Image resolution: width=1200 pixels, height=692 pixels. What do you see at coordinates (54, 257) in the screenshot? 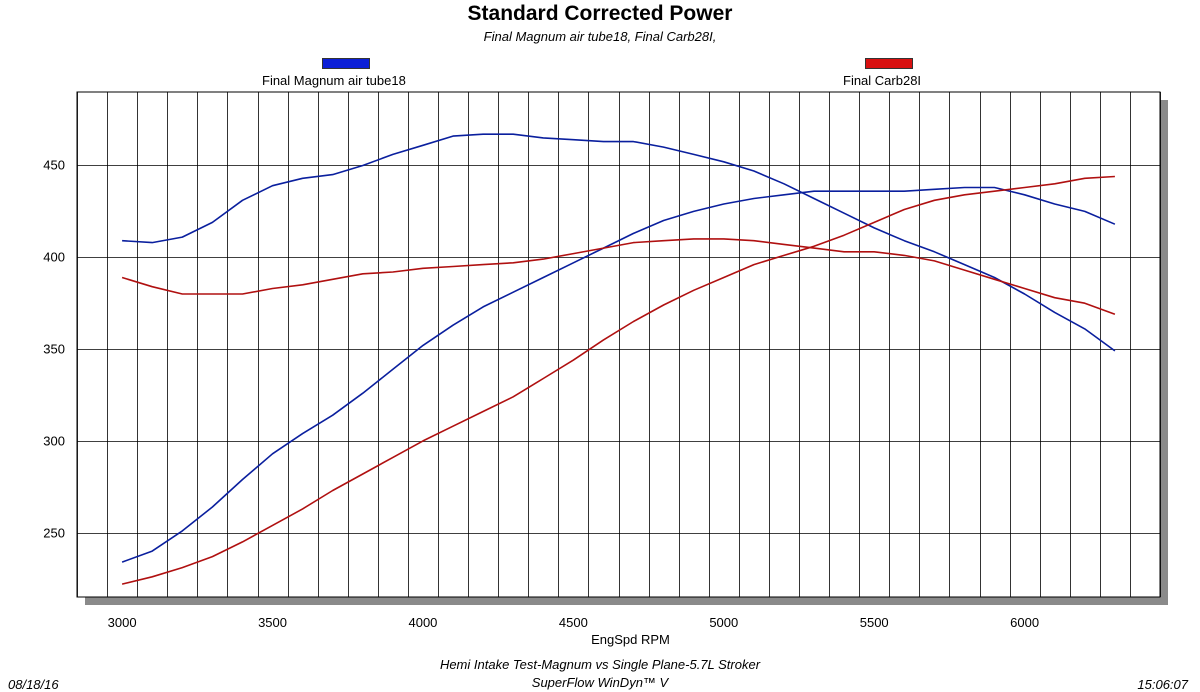
I see `y-tick-label-400: 400` at bounding box center [54, 257].